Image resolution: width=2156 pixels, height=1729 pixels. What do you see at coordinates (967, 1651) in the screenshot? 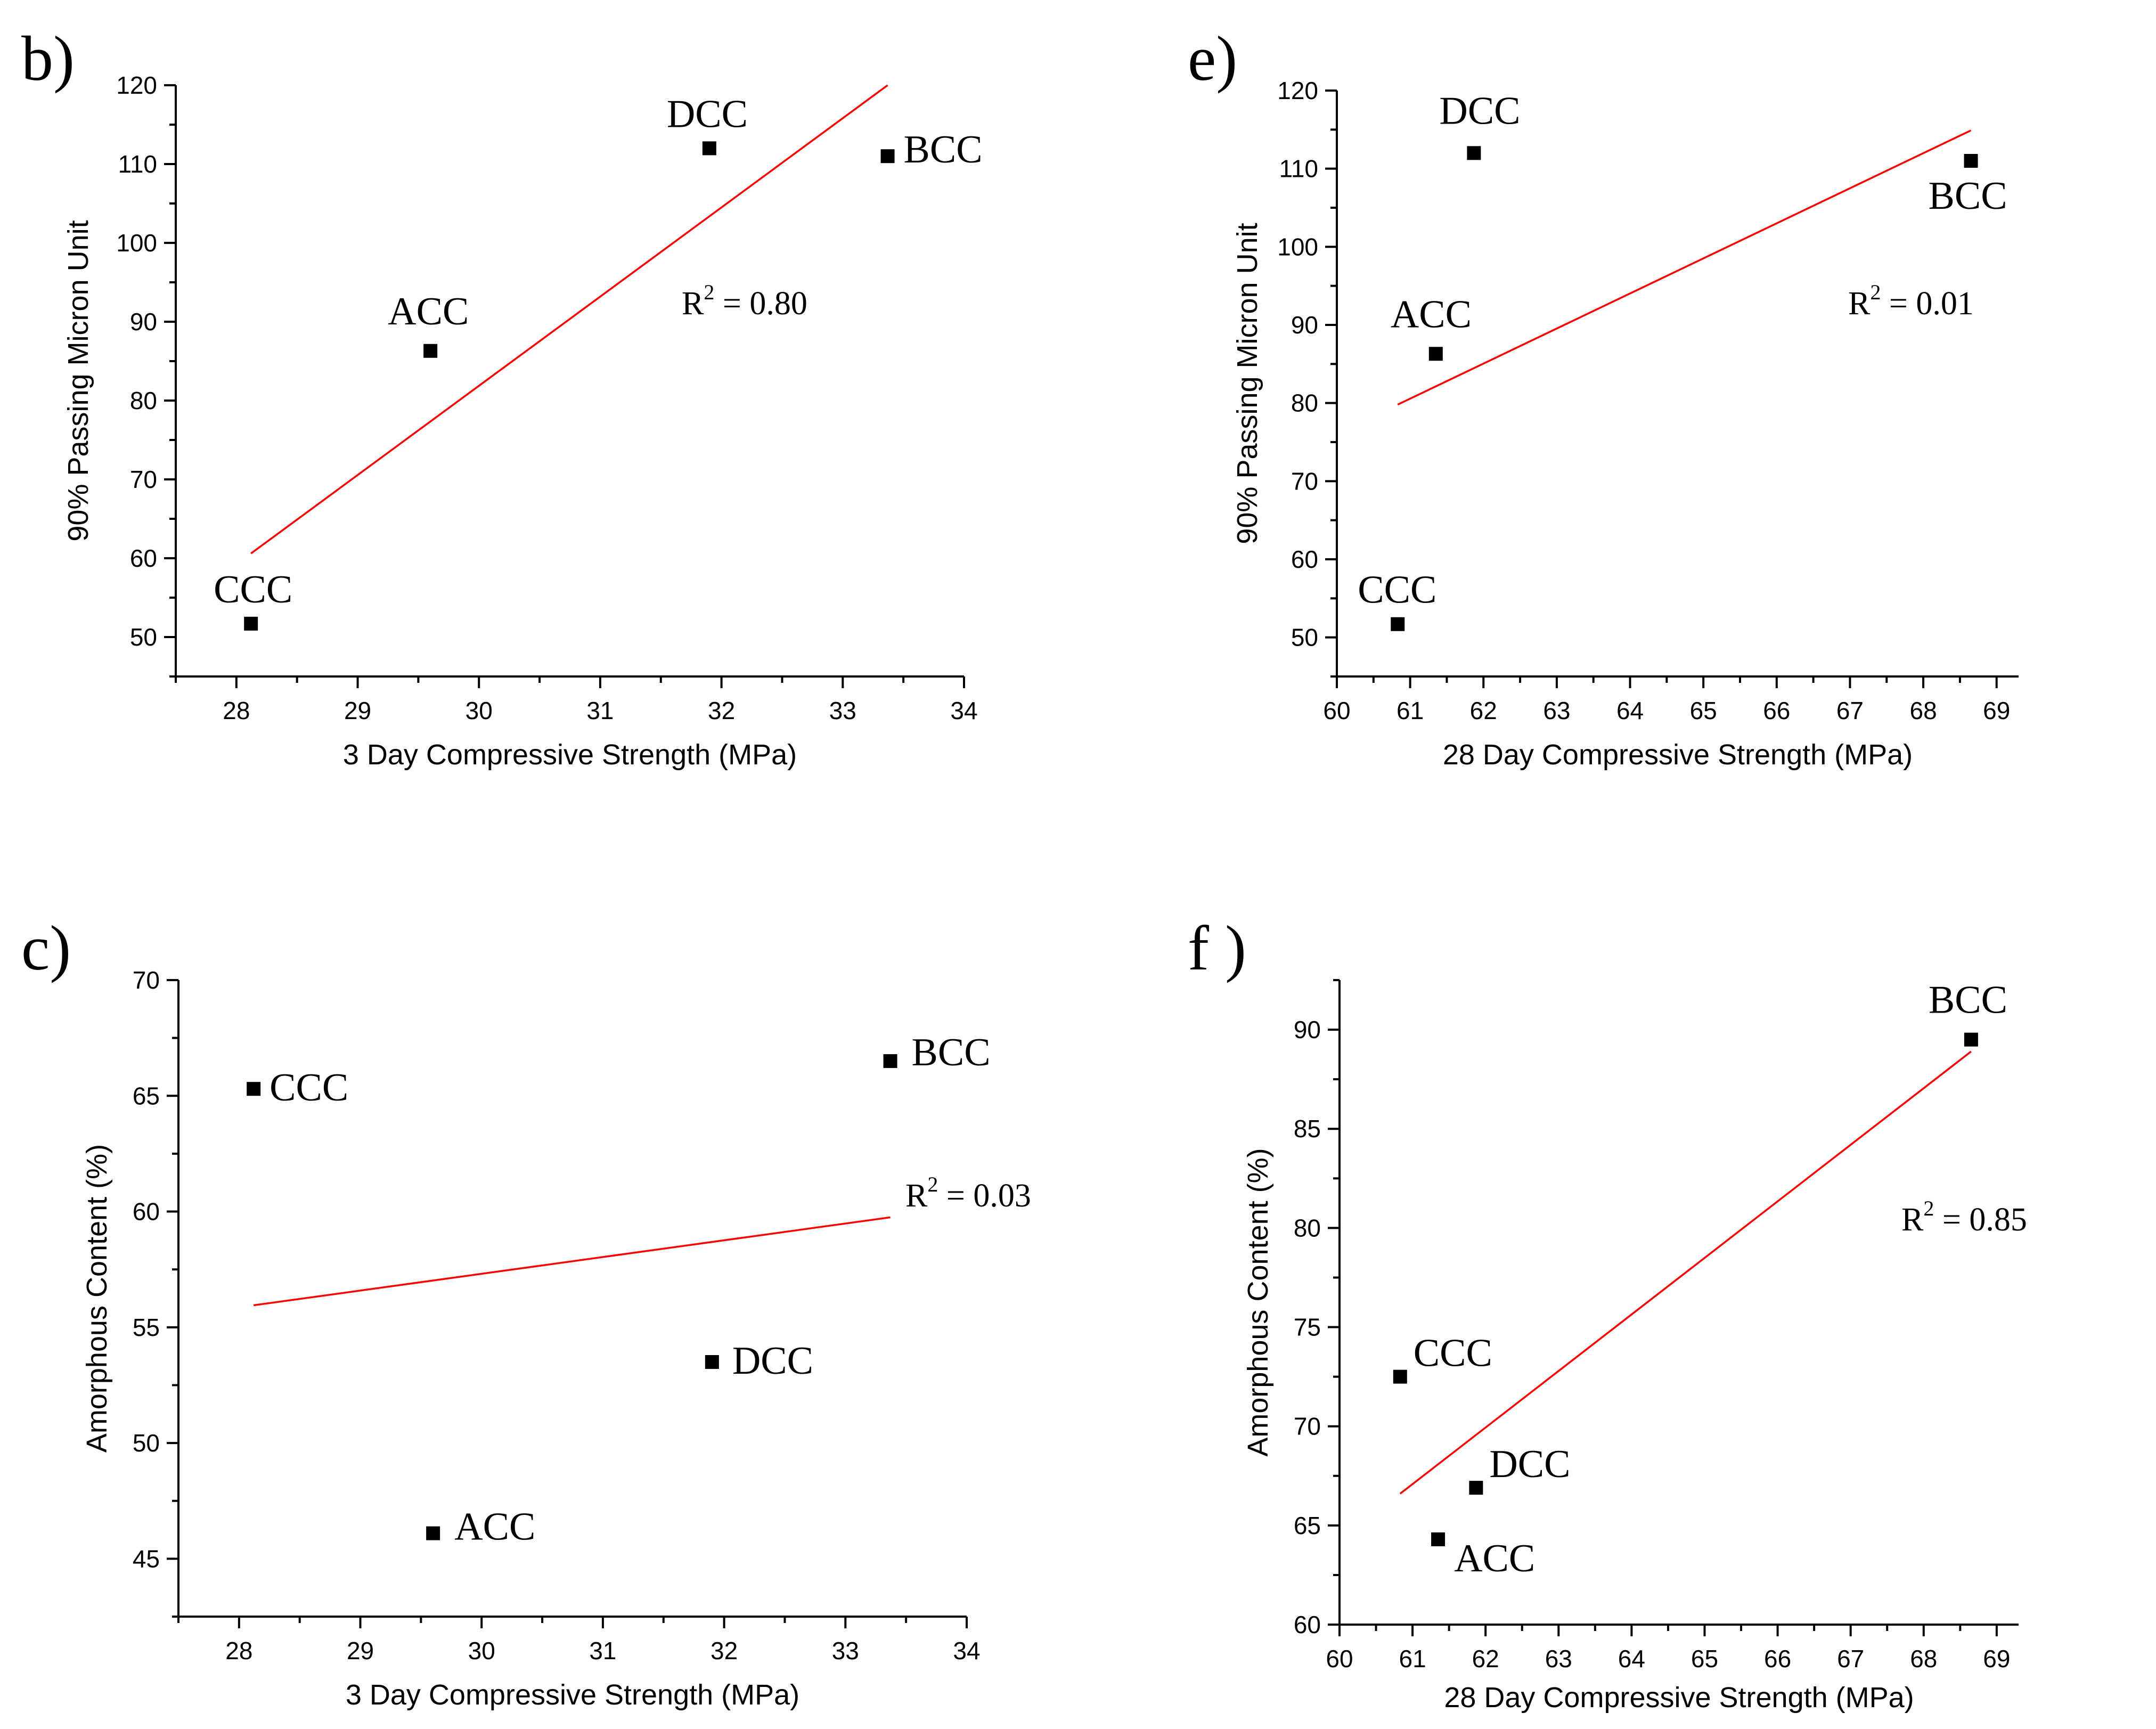
I see `x-tick-label: 34` at bounding box center [967, 1651].